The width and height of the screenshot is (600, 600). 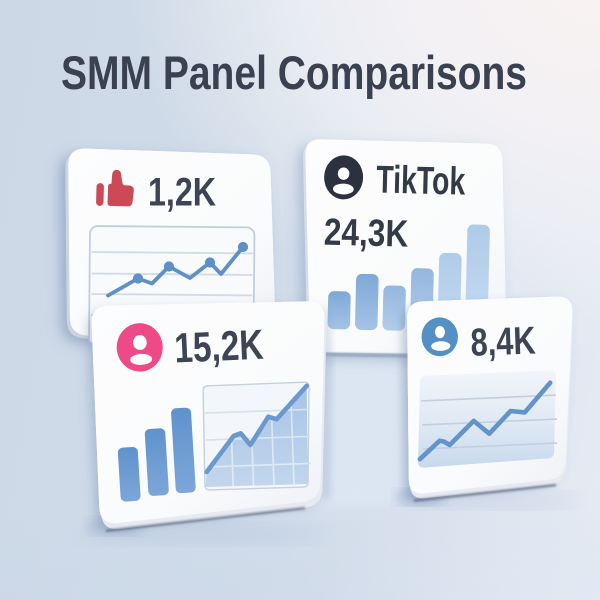 I want to click on svg-text: 15,2K, so click(x=218, y=346).